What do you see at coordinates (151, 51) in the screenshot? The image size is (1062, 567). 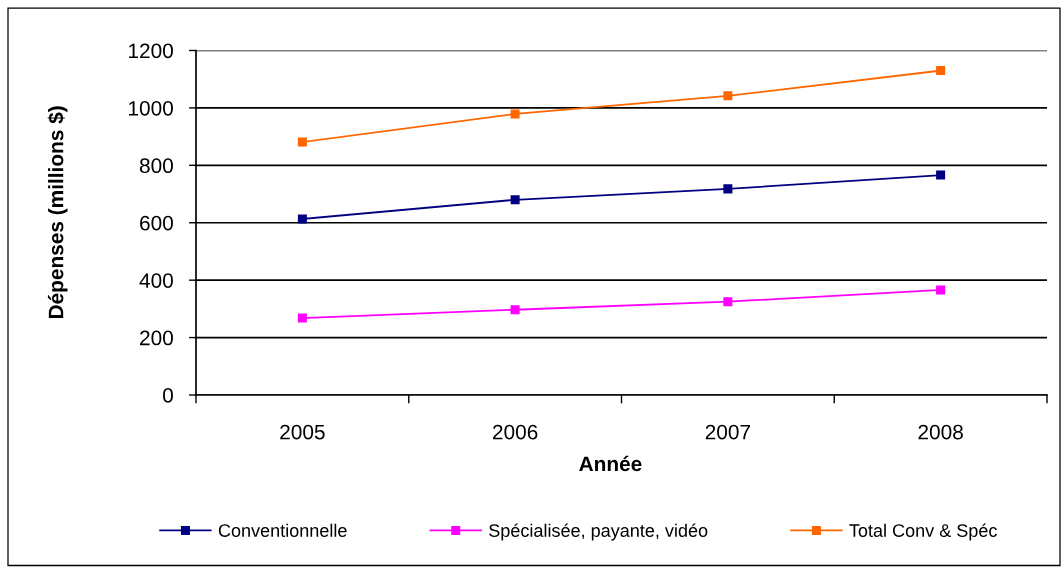 I see `y-tick-label: 1200` at bounding box center [151, 51].